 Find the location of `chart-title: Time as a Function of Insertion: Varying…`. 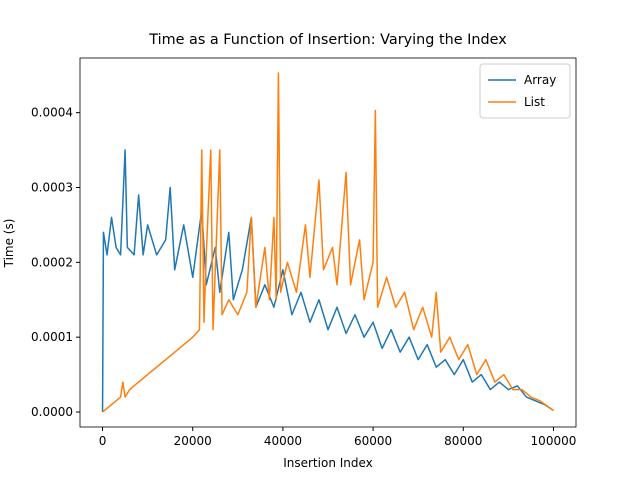

chart-title: Time as a Function of Insertion: Varying… is located at coordinates (327, 40).